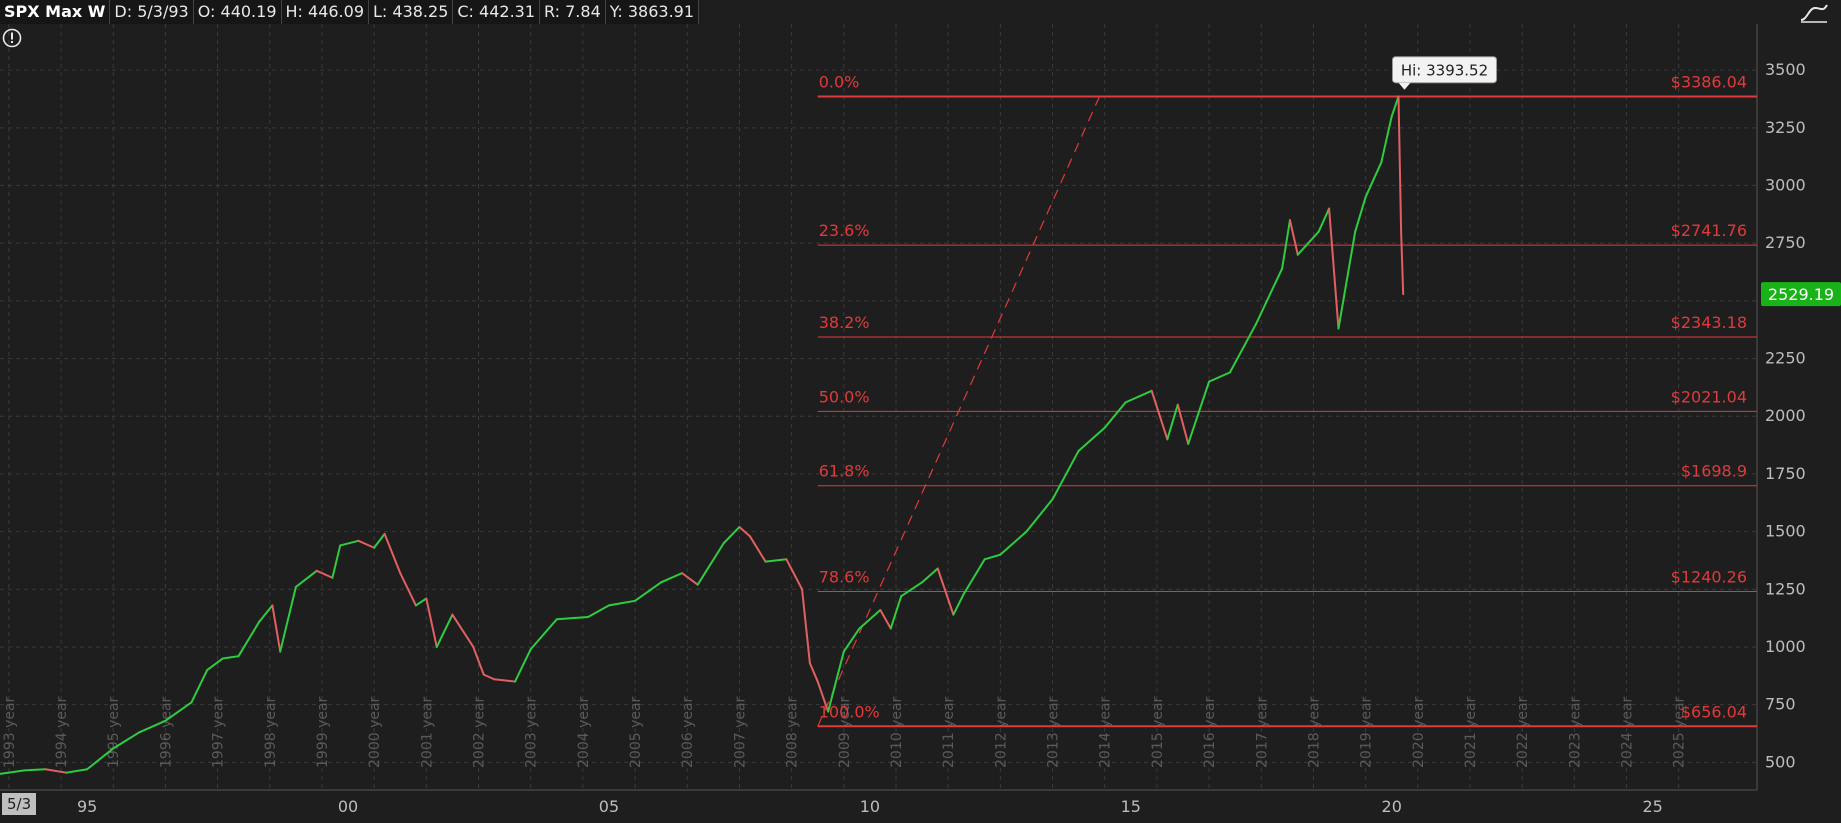  Describe the element at coordinates (688, 732) in the screenshot. I see `year-marker-label: 2006 year` at that location.